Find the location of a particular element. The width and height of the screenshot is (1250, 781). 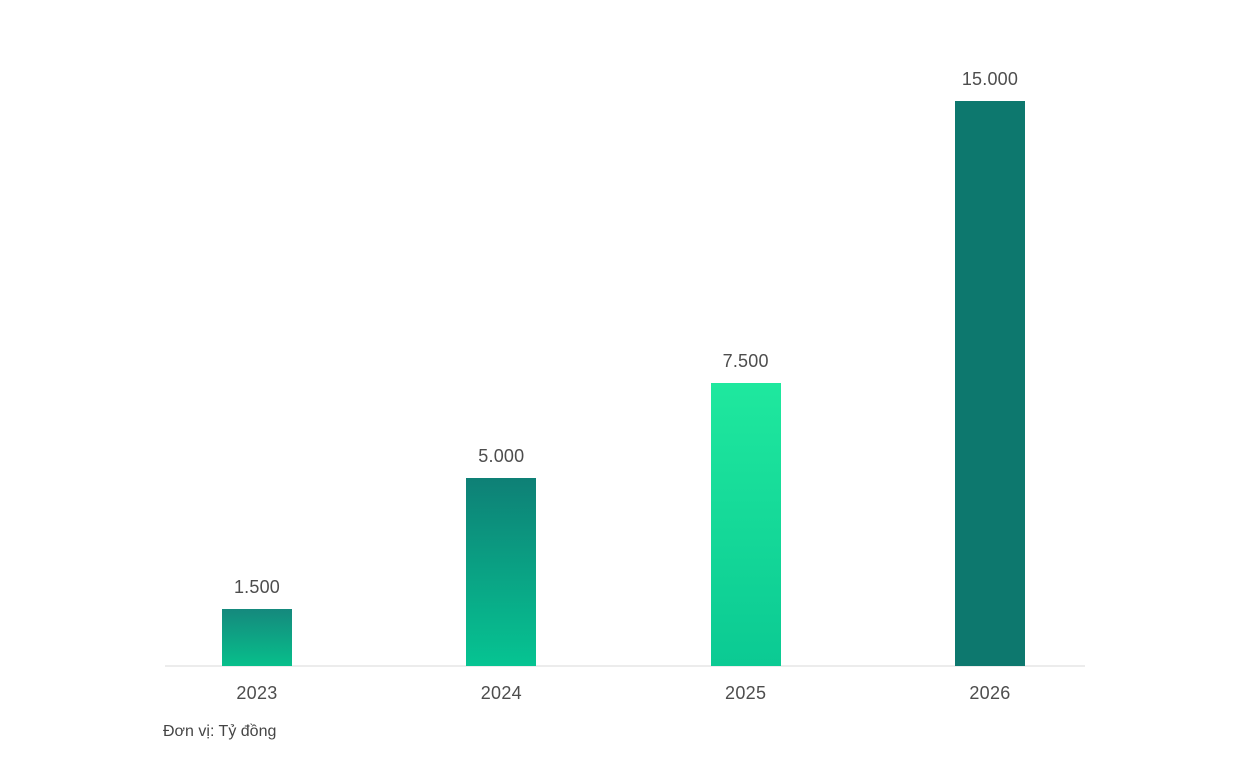

bar-2024 is located at coordinates (501, 572).